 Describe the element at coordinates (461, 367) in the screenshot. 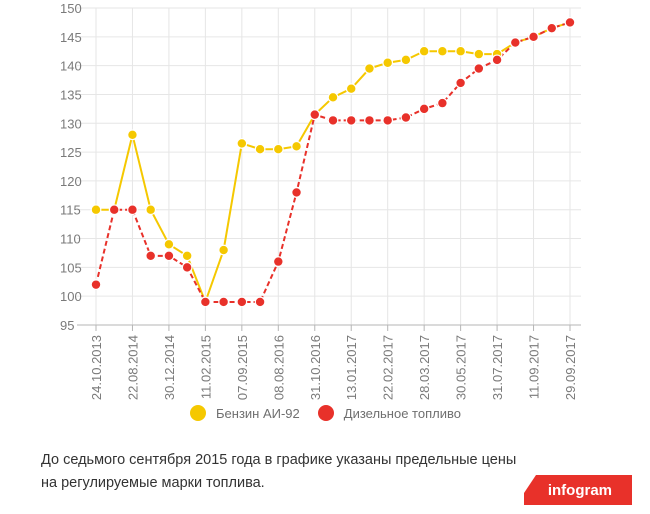

I see `x-tick-label: 30.05.2017` at that location.